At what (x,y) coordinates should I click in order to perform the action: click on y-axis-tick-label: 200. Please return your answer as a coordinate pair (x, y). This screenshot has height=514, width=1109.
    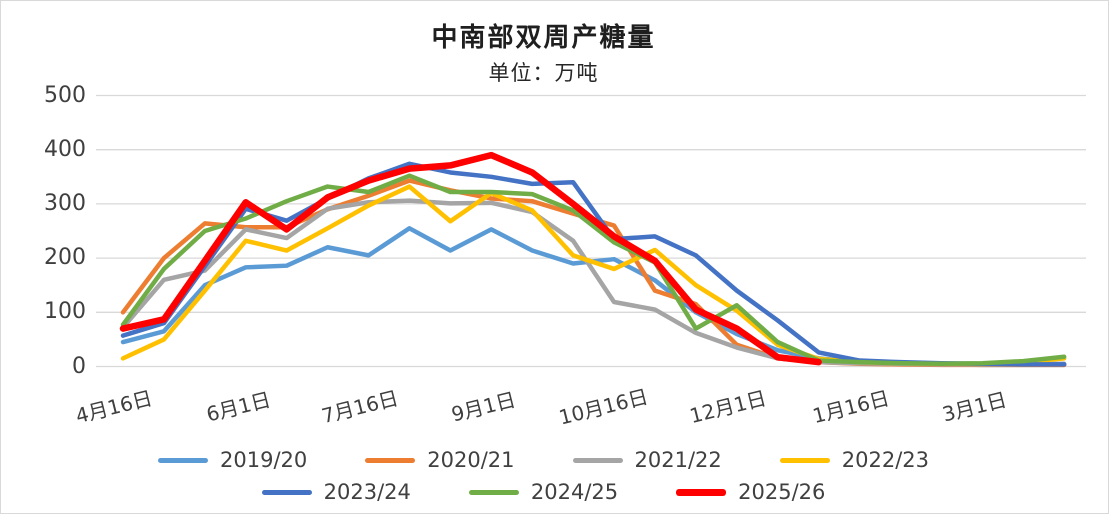
    Looking at the image, I should click on (65, 257).